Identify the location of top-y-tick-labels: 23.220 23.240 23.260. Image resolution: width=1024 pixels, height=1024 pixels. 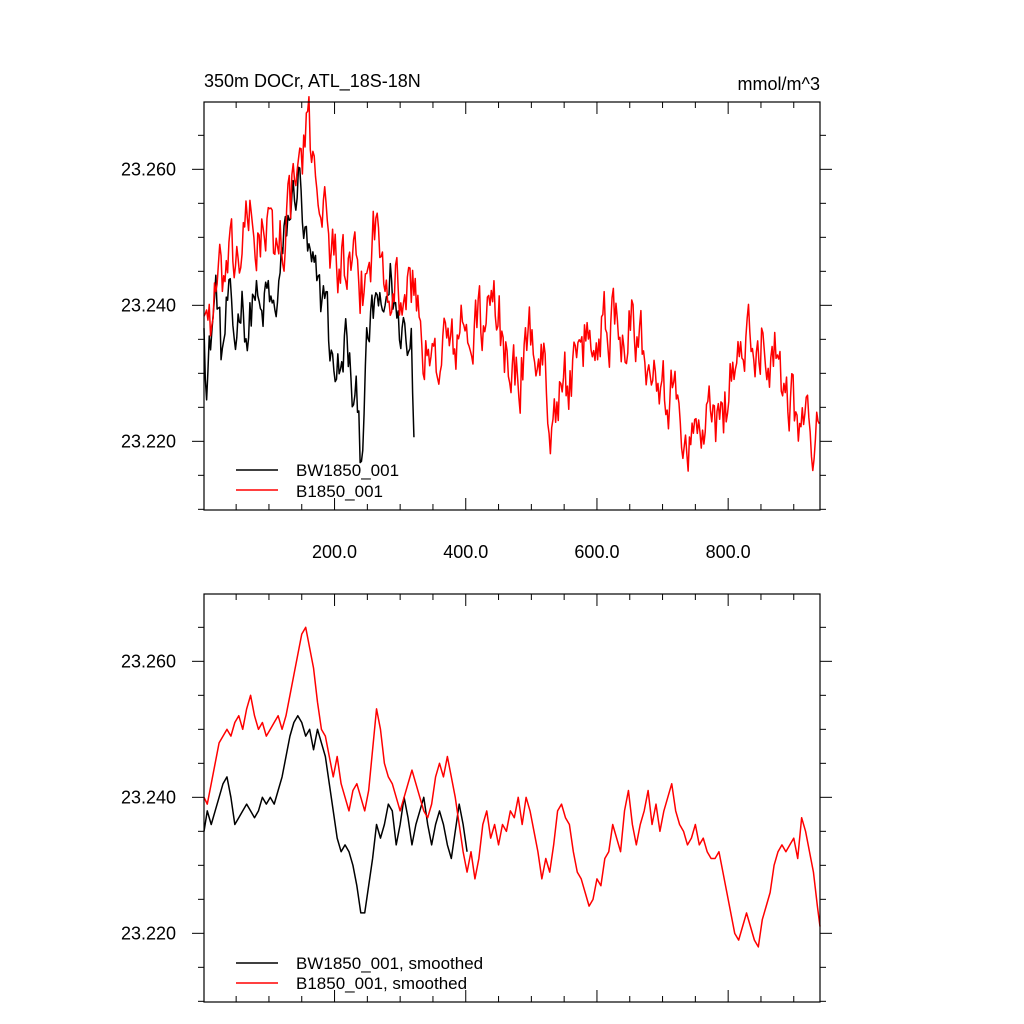
(148, 305).